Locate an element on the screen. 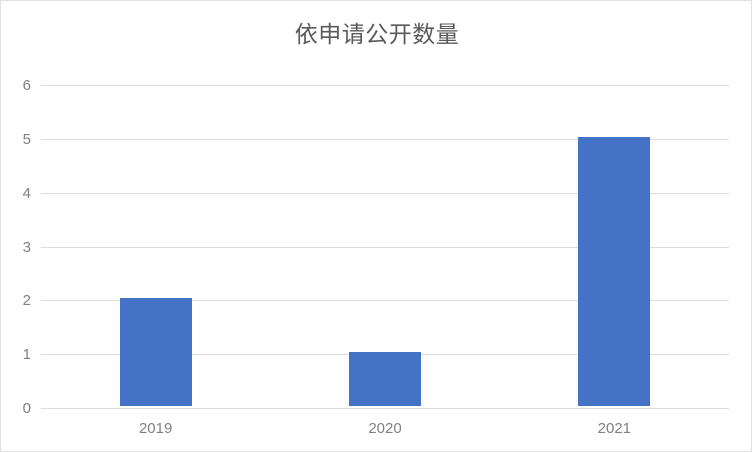 The image size is (752, 452). y-axis-tick-label: 1 is located at coordinates (26, 355).